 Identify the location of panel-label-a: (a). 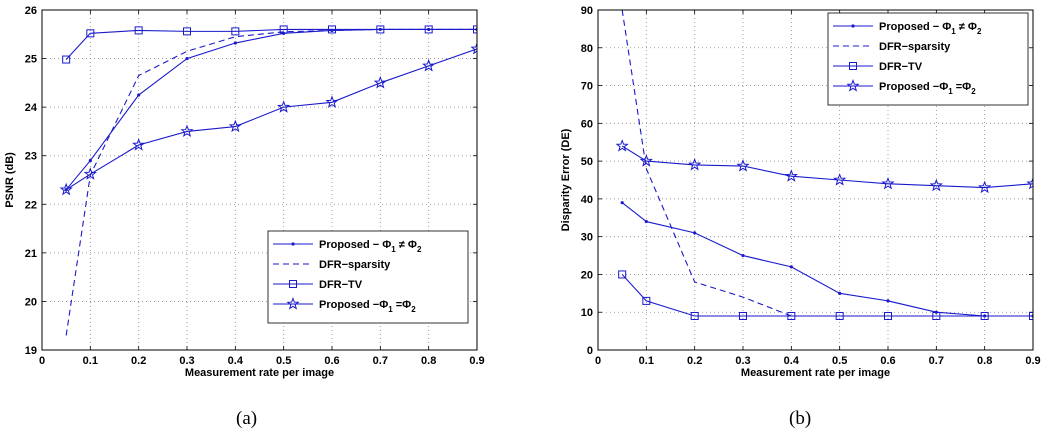
(247, 418).